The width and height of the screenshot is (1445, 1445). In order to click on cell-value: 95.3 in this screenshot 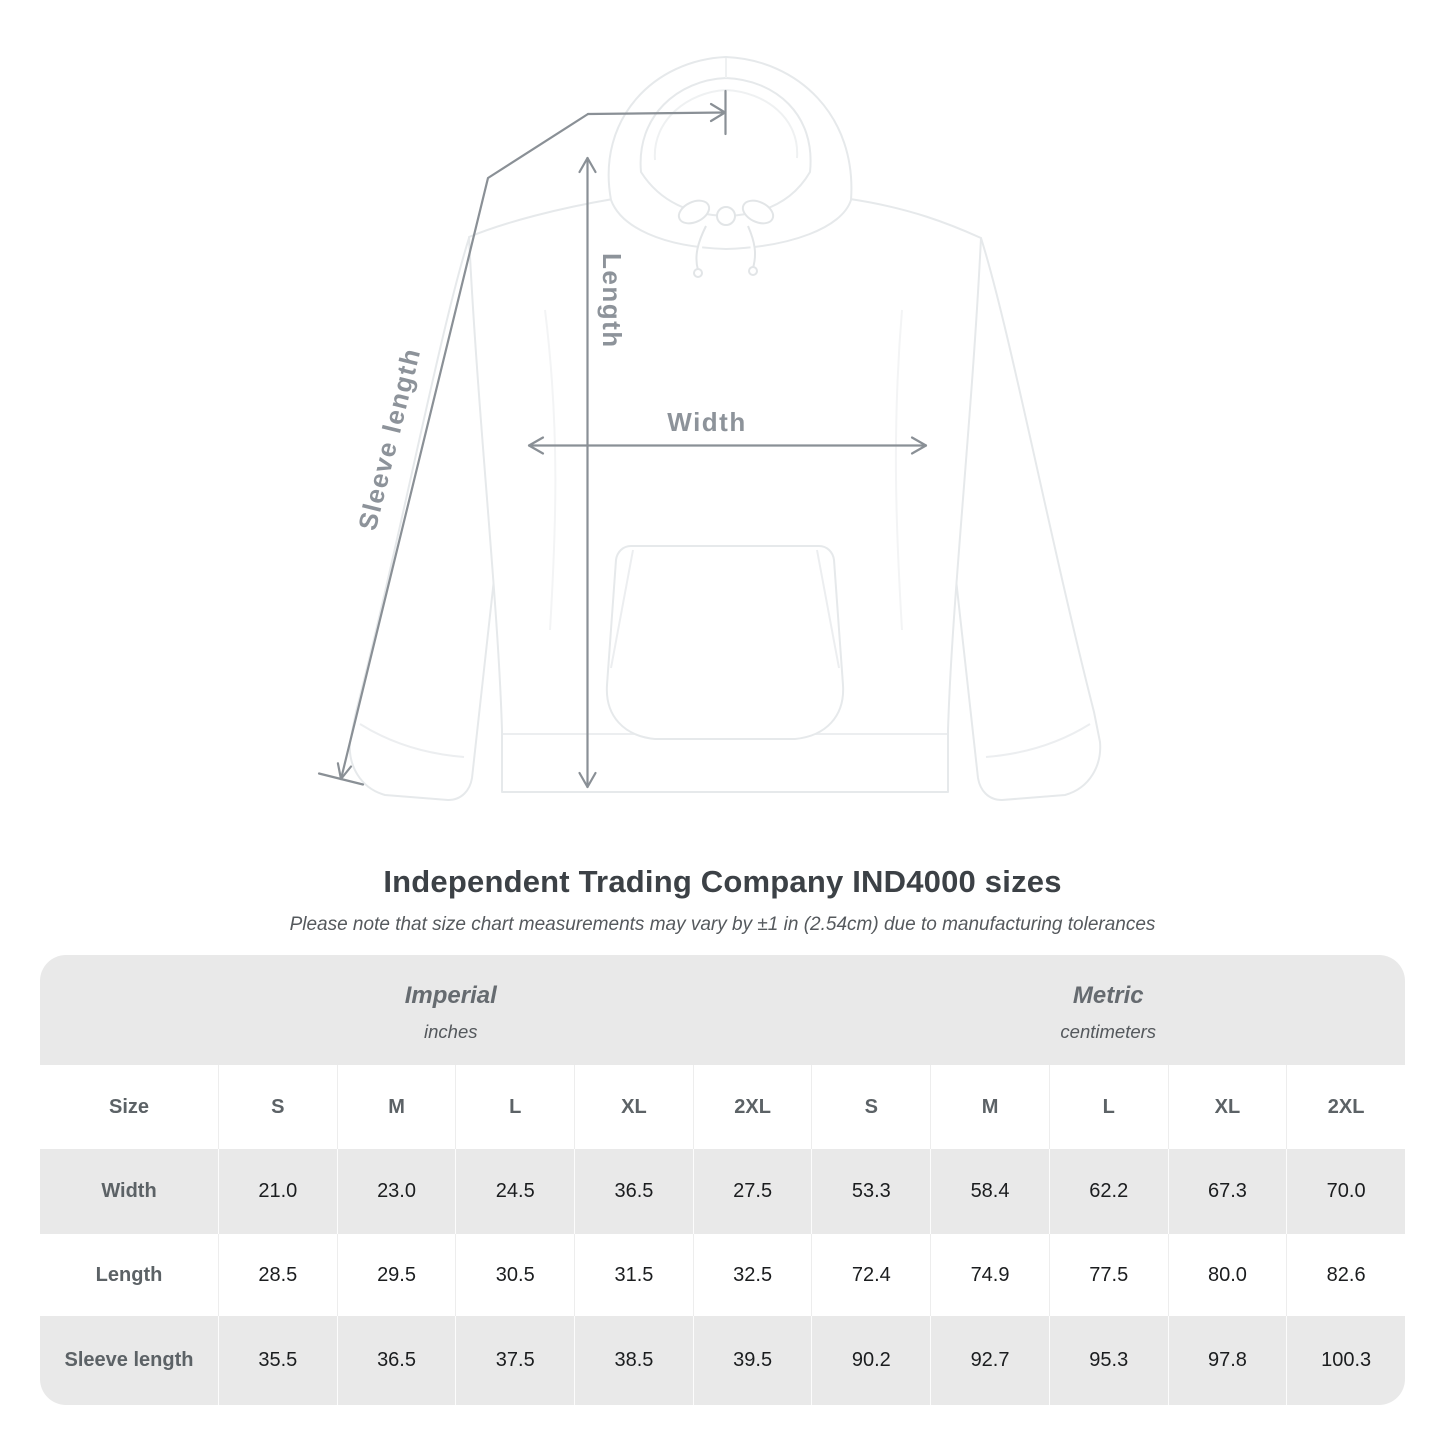, I will do `click(1108, 1360)`.